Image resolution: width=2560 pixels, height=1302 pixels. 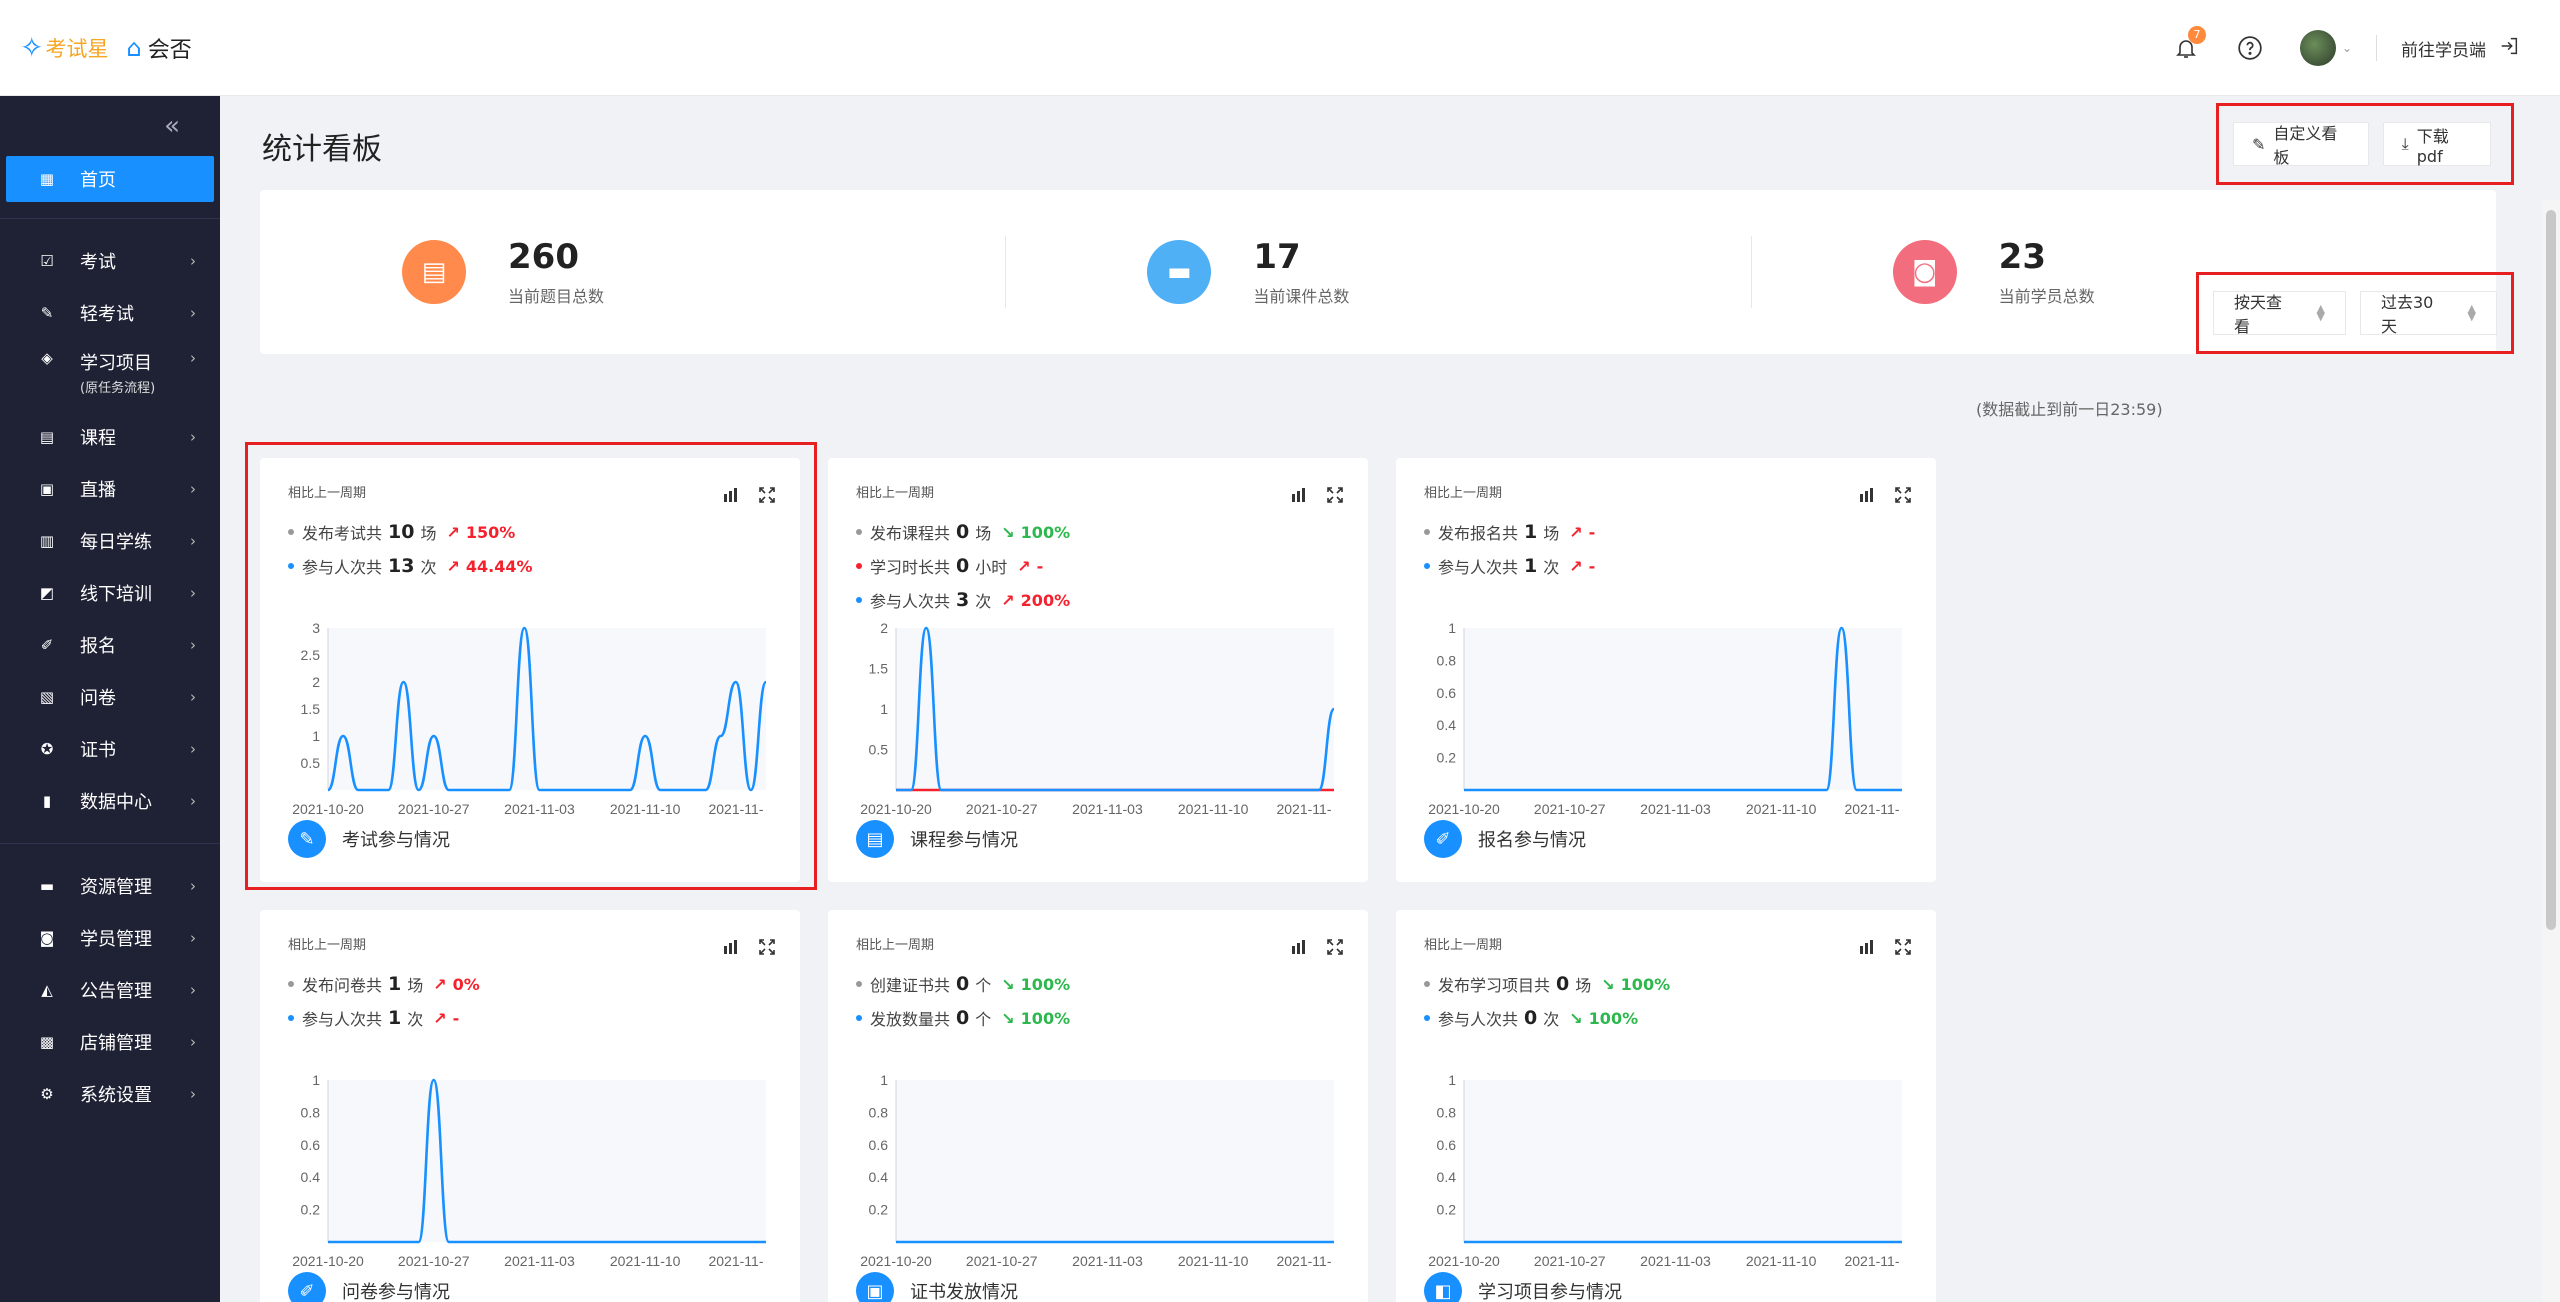 I want to click on sidebar-item-4: ▤ 课程 ›, so click(x=110, y=437).